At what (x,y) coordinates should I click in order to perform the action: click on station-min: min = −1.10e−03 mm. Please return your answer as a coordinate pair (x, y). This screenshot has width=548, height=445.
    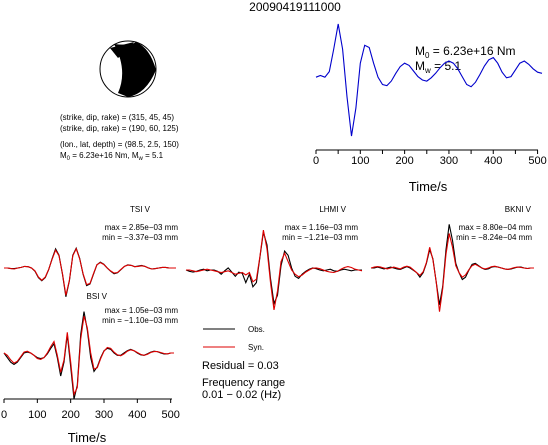
    Looking at the image, I should click on (140, 320).